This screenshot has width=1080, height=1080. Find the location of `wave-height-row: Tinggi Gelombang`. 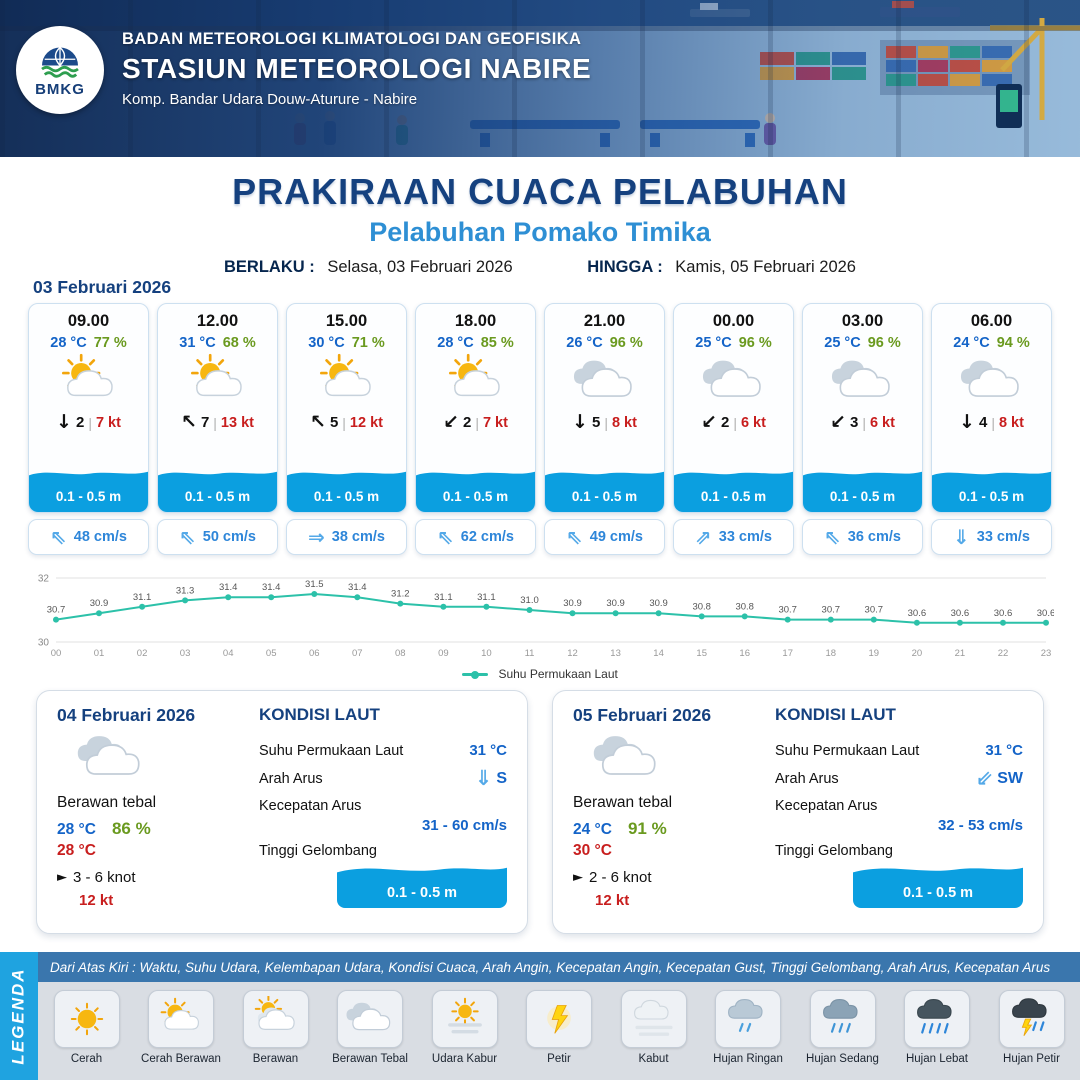

wave-height-row: Tinggi Gelombang is located at coordinates (899, 851).